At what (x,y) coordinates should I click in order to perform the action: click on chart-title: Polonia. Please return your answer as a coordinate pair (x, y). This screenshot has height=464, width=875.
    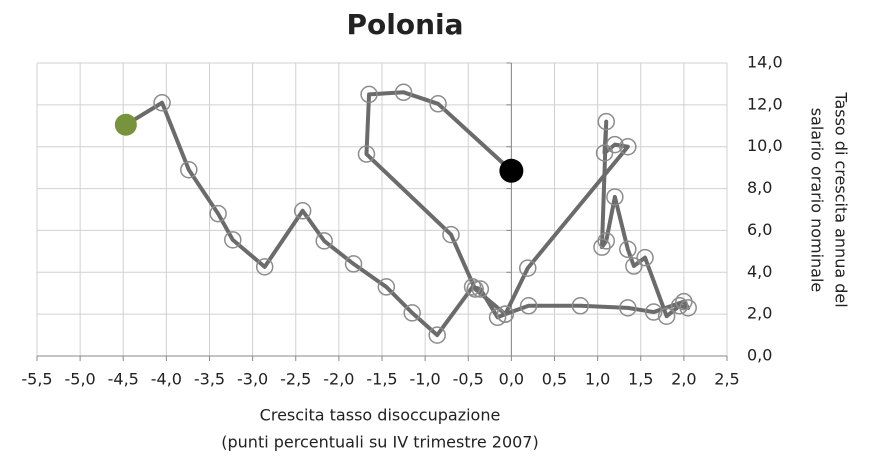
    Looking at the image, I should click on (404, 24).